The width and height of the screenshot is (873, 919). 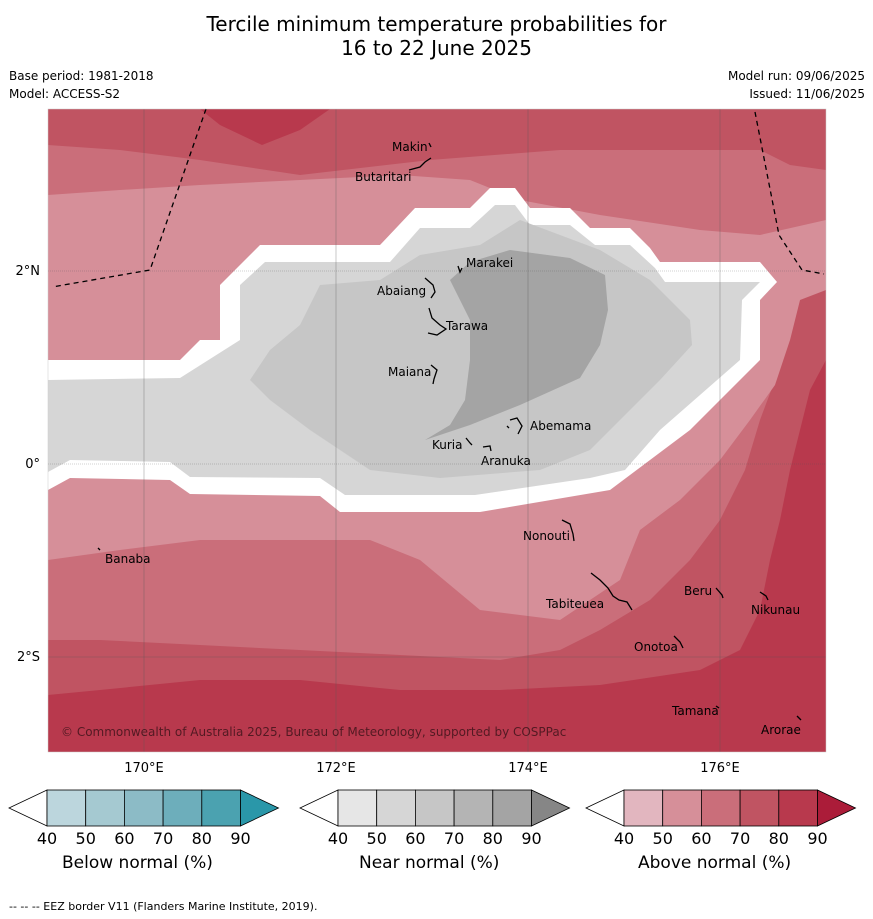 I want to click on label-maiana: Maiana, so click(x=409, y=372).